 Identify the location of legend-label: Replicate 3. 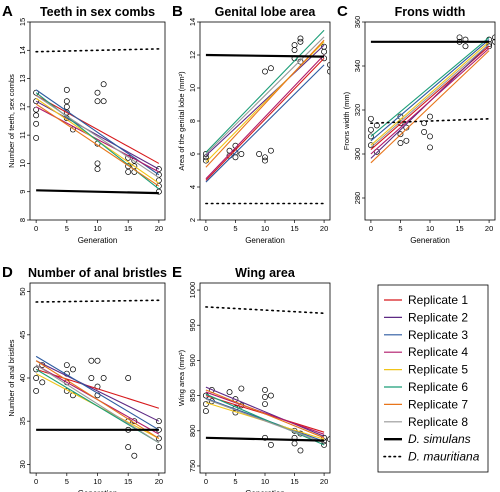
(438, 335).